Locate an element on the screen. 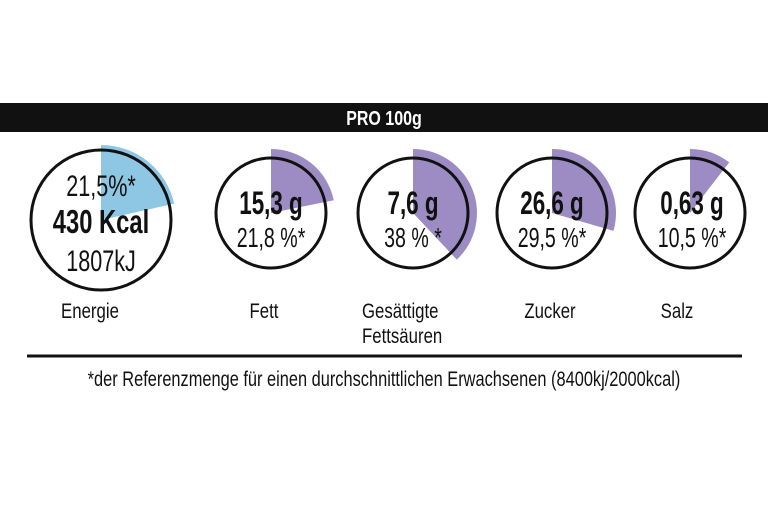 This screenshot has height=512, width=768. fat-gauge: 15,3 g 21,8 %* is located at coordinates (274, 209).